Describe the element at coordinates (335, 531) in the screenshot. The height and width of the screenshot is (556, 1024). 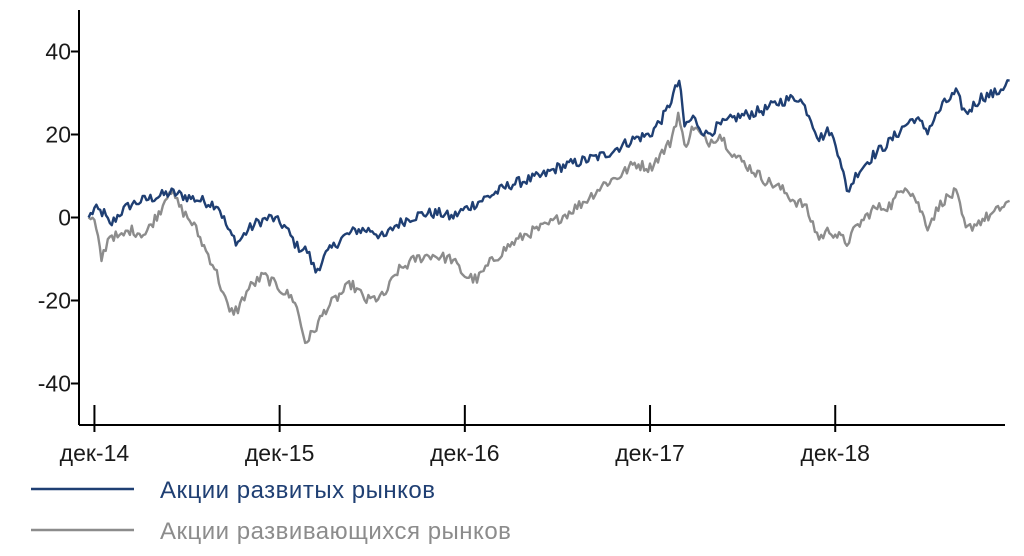
I see `legend-label: Акции развивающихся рынков` at that location.